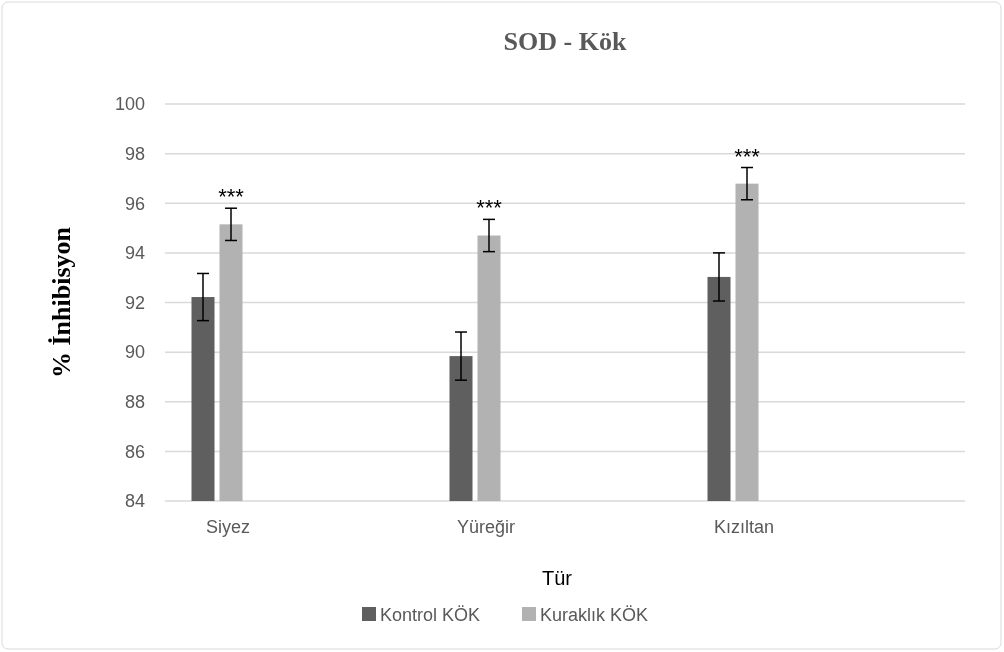 The height and width of the screenshot is (652, 1004). I want to click on y-tick-label: 88, so click(134, 402).